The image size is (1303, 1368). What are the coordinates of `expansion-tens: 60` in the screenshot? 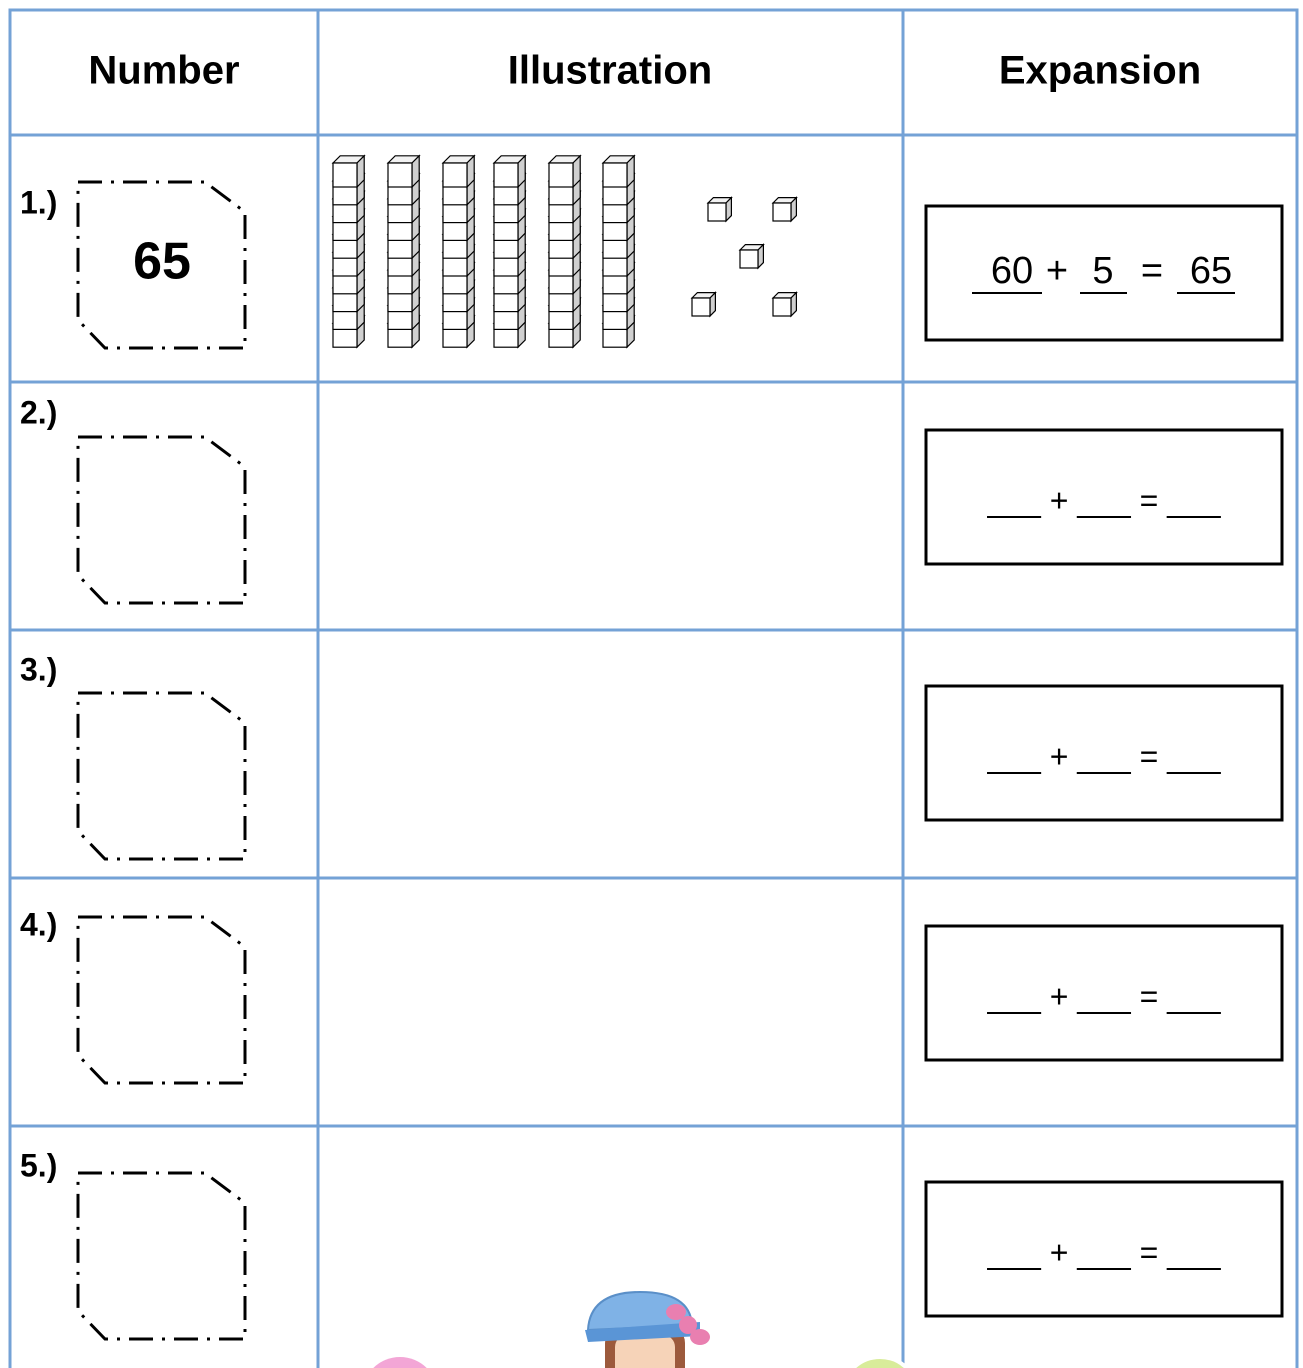 It's located at (1012, 271).